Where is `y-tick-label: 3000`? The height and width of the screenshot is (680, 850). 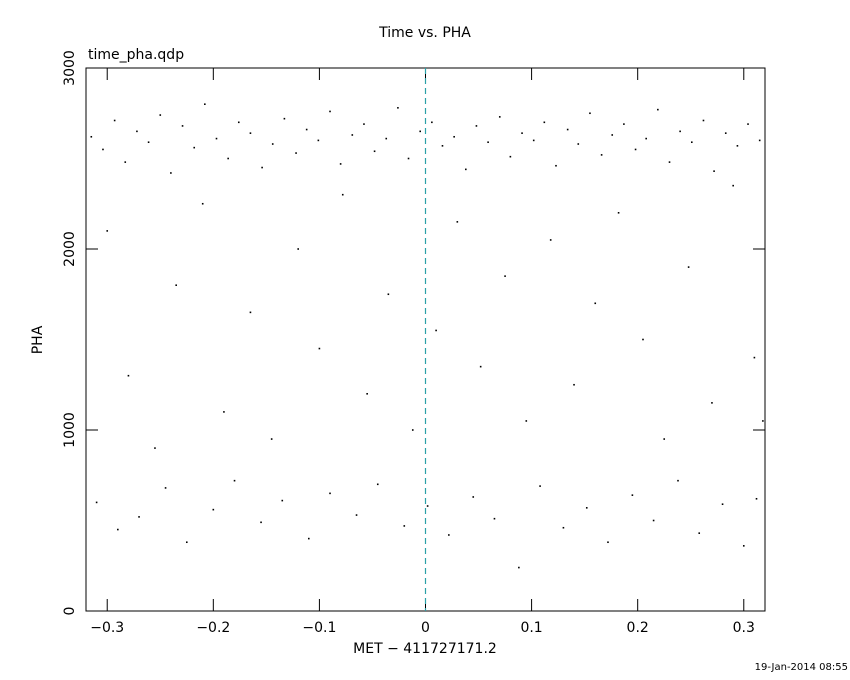 y-tick-label: 3000 is located at coordinates (70, 68).